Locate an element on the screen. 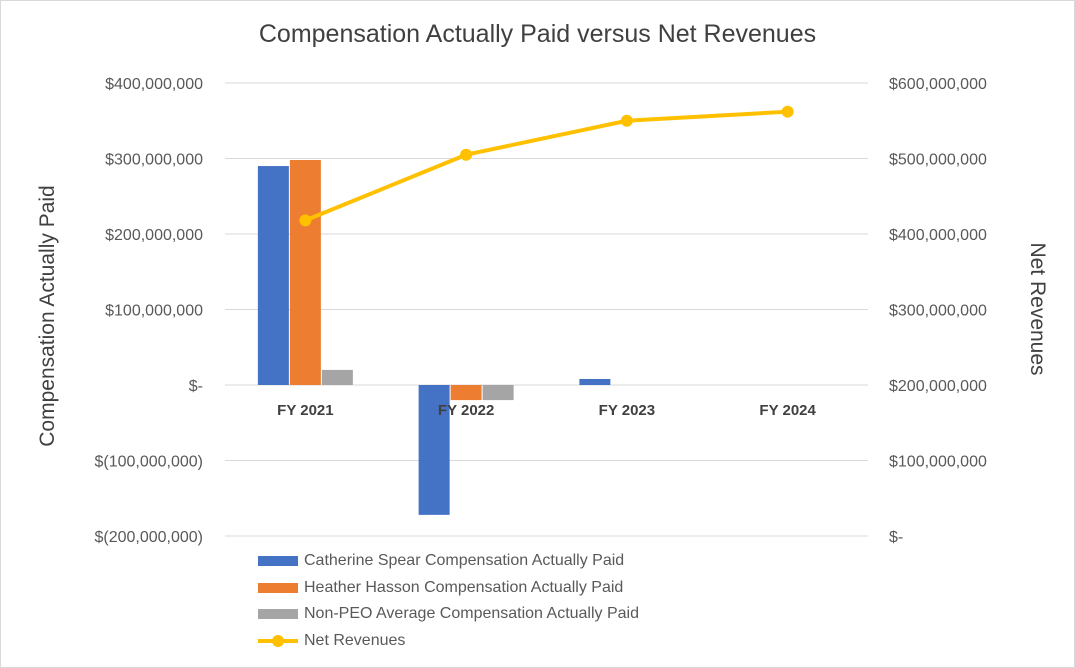 Image resolution: width=1075 pixels, height=668 pixels. right-tick-label: $600,000,000 is located at coordinates (938, 84).